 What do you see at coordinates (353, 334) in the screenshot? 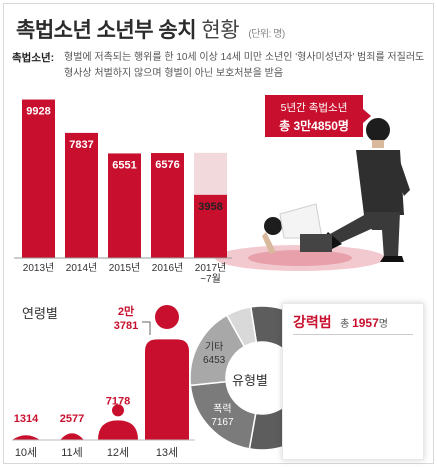
I see `violent-box-divider` at bounding box center [353, 334].